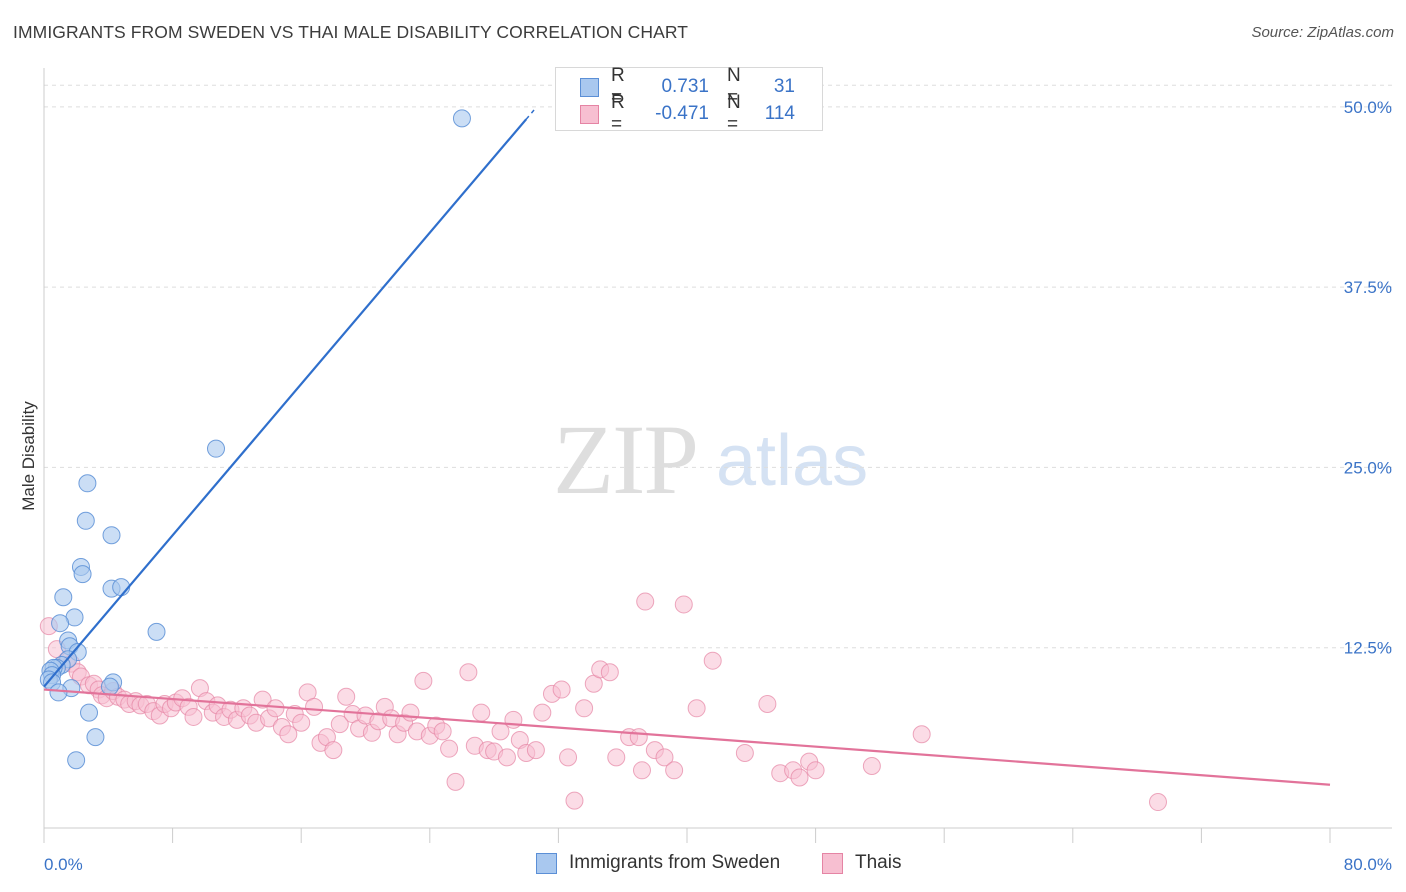 This screenshot has width=1406, height=892. I want to click on watermark-atlas: atlas, so click(792, 461).